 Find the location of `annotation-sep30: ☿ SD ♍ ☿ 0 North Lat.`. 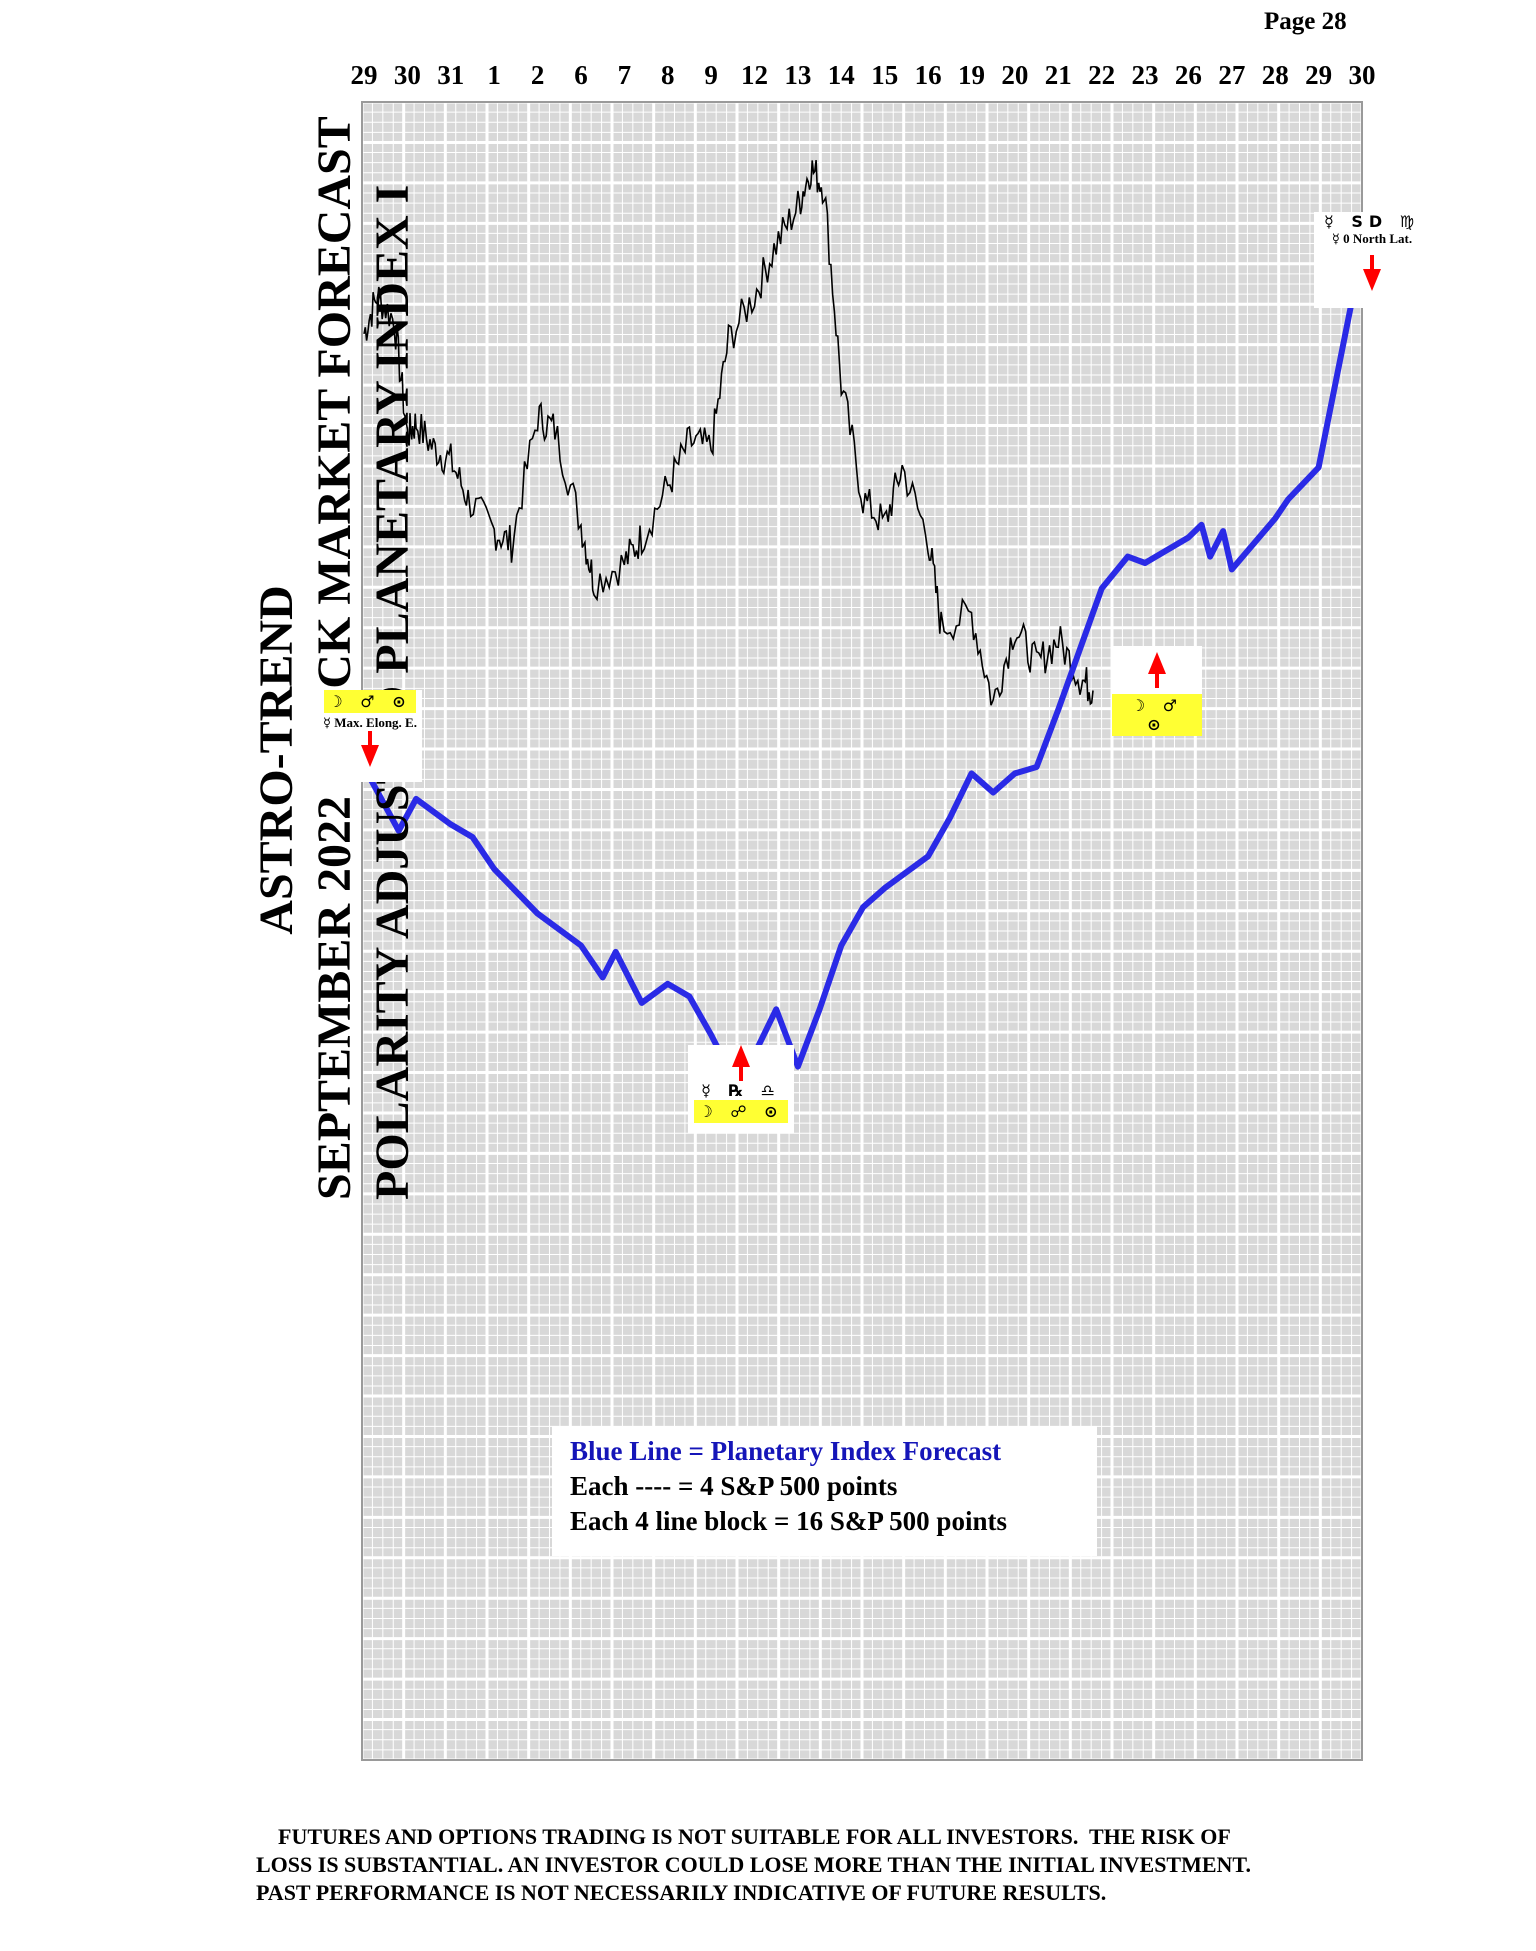

annotation-sep30: ☿ SD ♍ ☿ 0 North Lat. is located at coordinates (1372, 260).